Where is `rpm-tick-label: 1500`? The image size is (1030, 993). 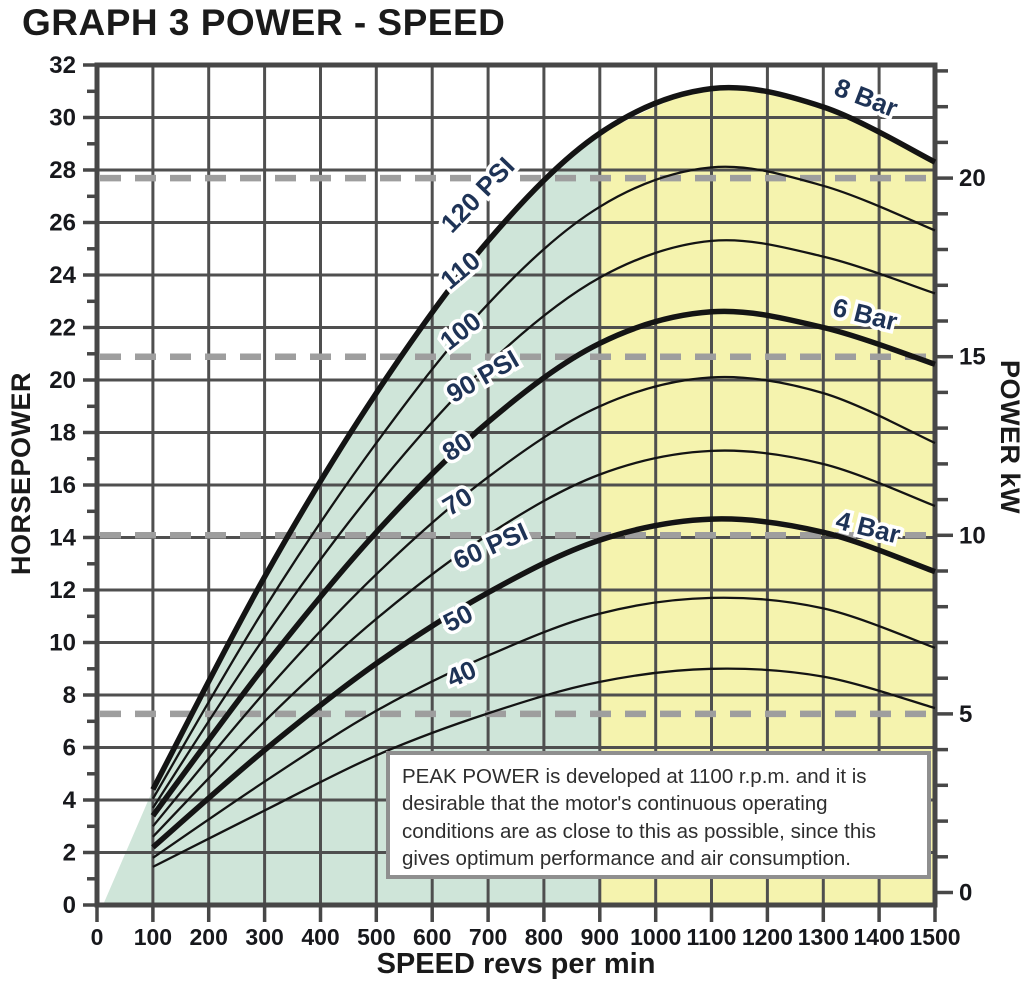
rpm-tick-label: 1500 is located at coordinates (934, 937).